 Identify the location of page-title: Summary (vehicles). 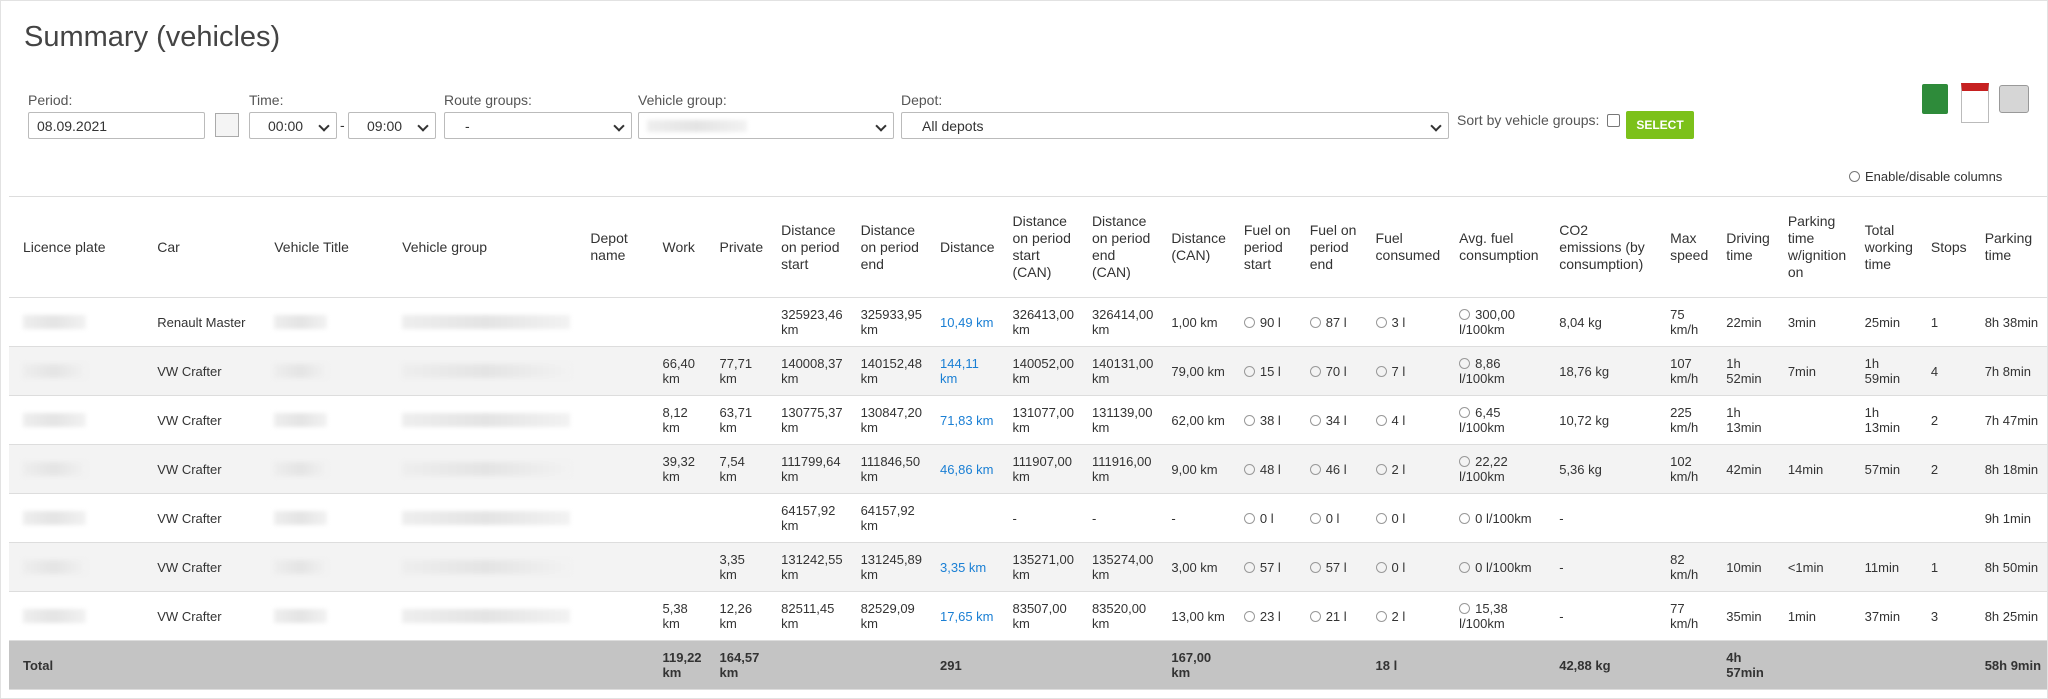
(152, 37).